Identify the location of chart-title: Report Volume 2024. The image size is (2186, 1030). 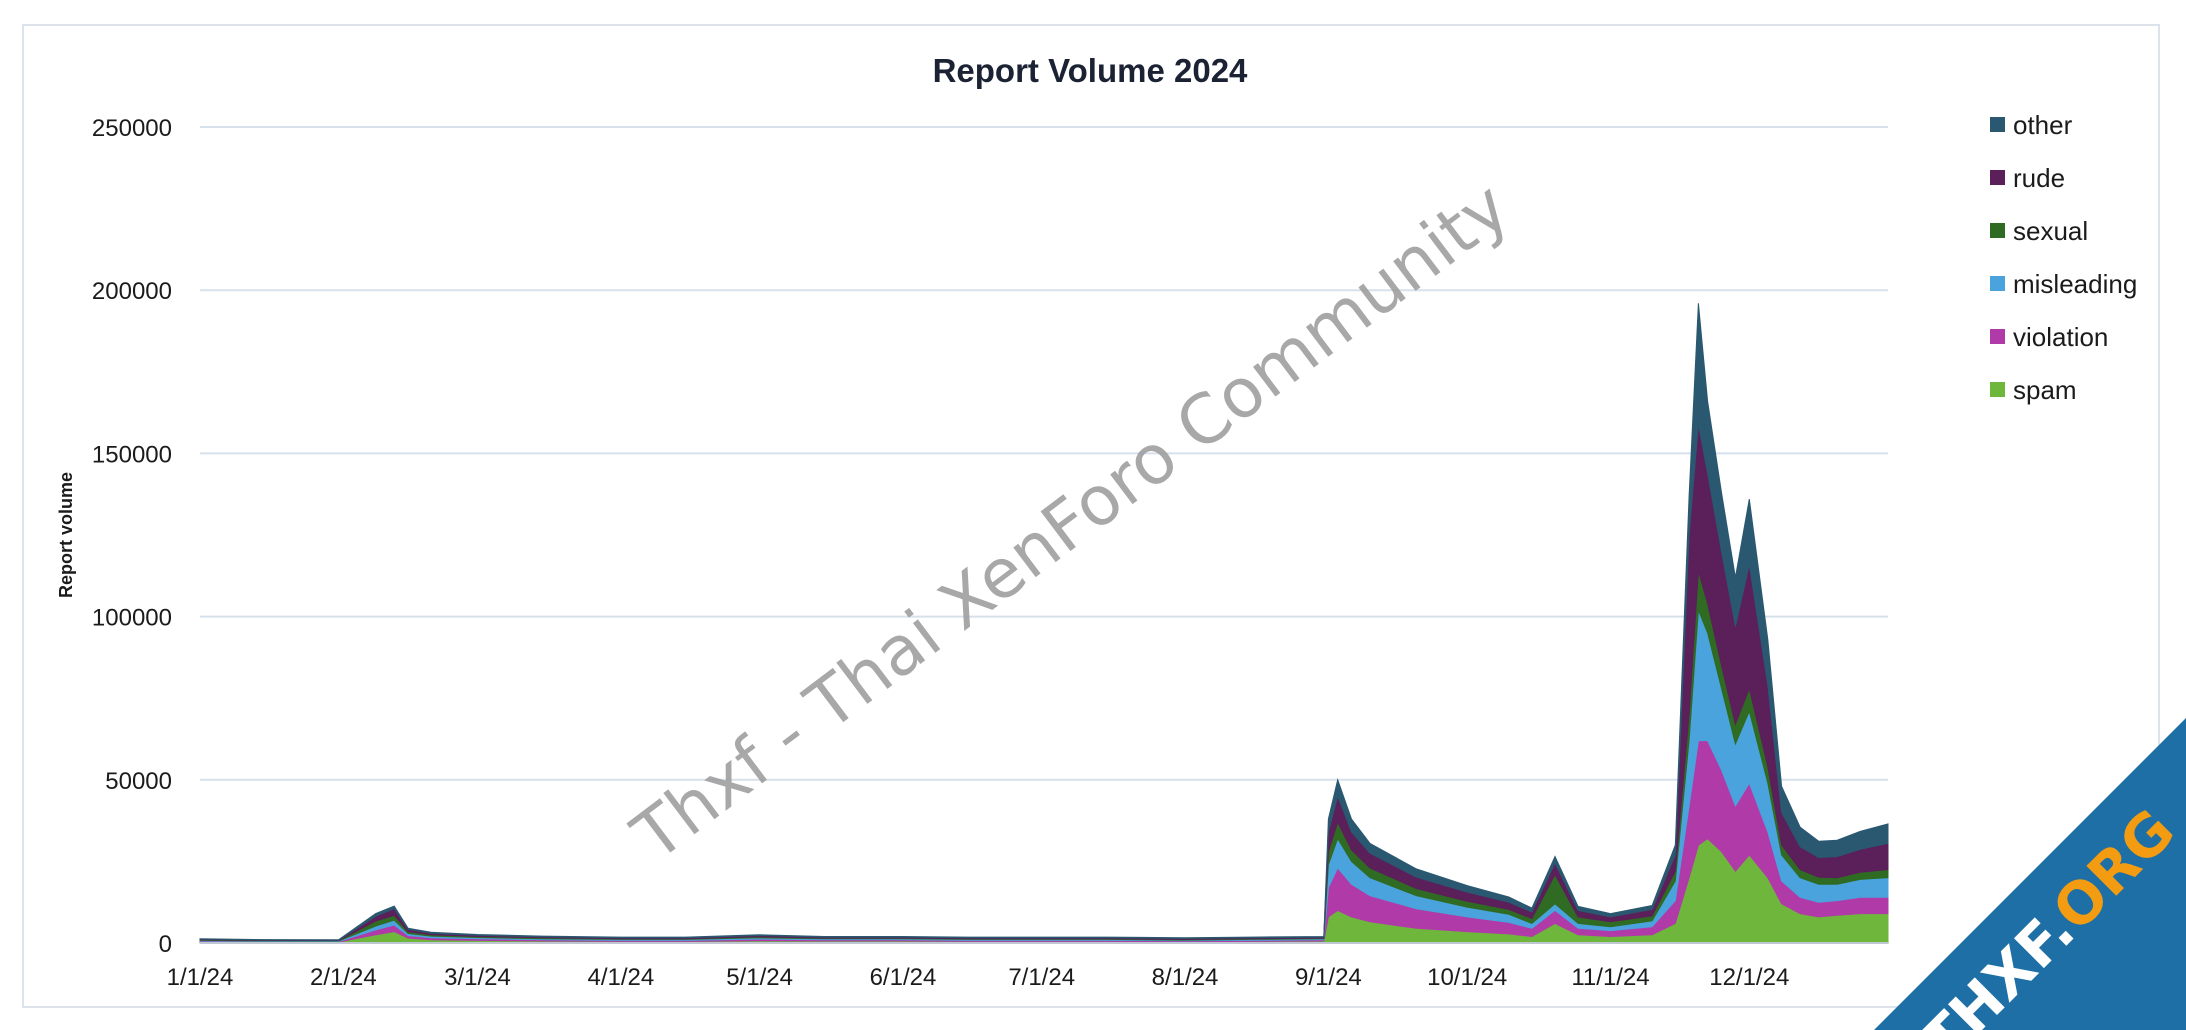
(1090, 70).